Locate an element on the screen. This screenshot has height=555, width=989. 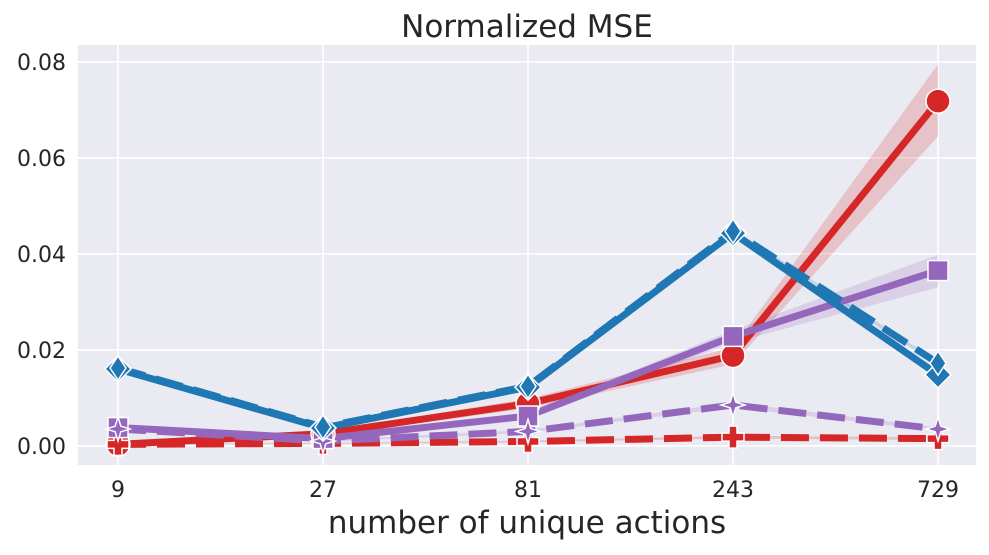
x-tick-label: 81 is located at coordinates (528, 490).